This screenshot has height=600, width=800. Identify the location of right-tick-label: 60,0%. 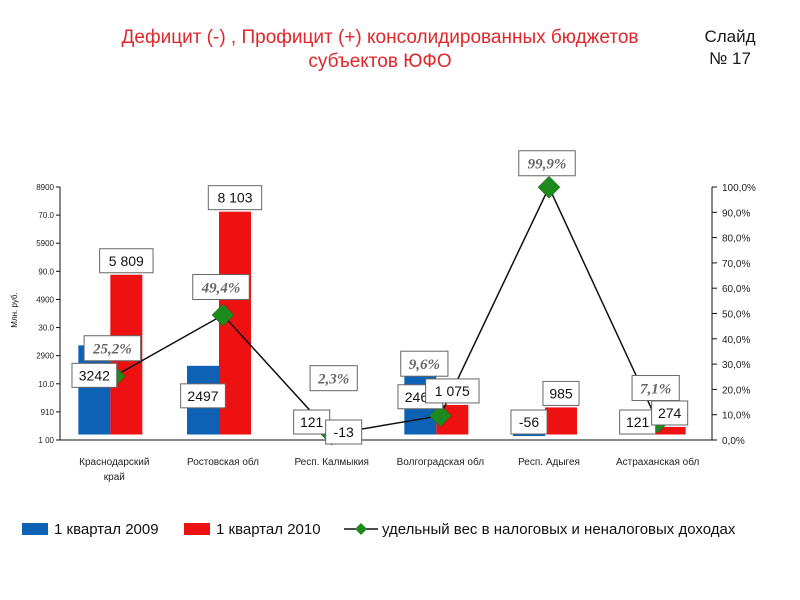
(736, 289).